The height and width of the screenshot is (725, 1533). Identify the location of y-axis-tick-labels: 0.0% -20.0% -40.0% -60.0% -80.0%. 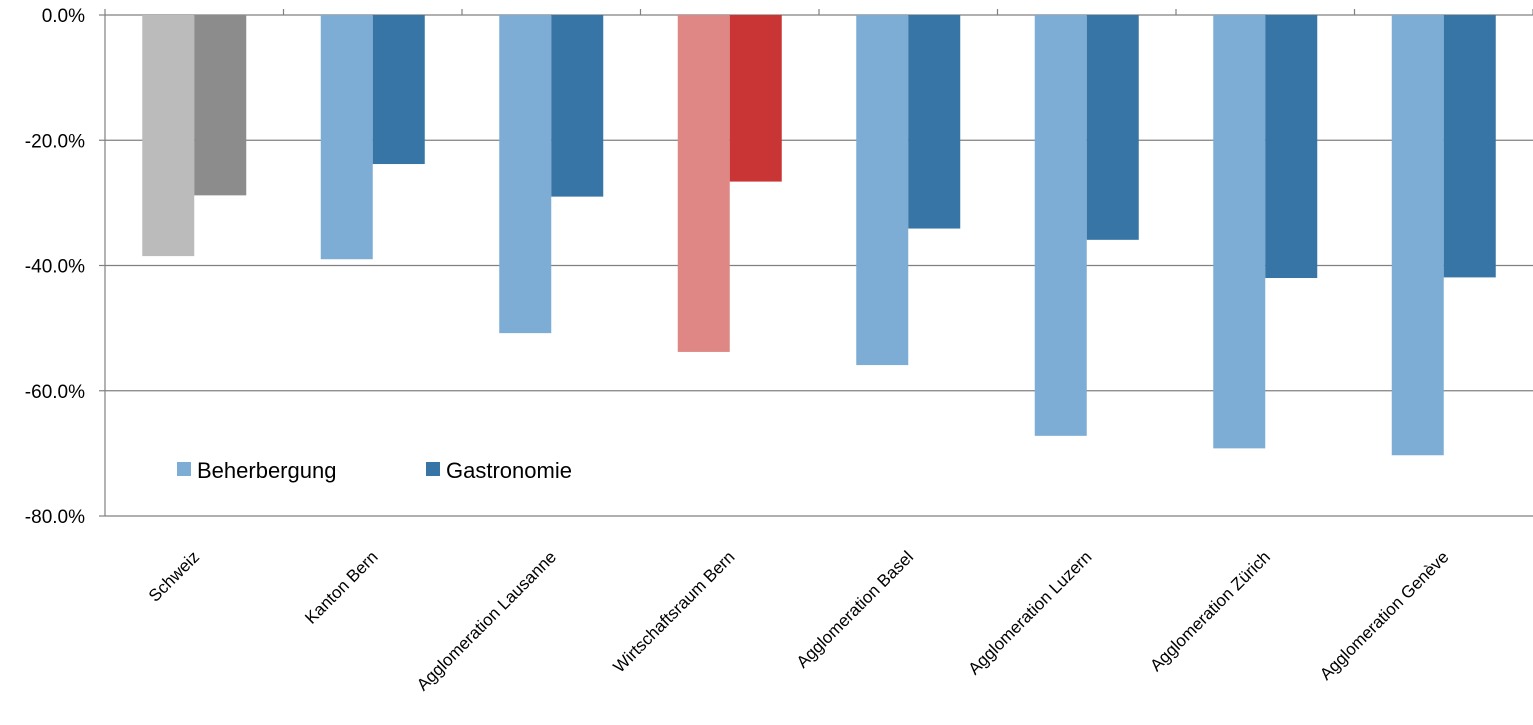
(55, 267).